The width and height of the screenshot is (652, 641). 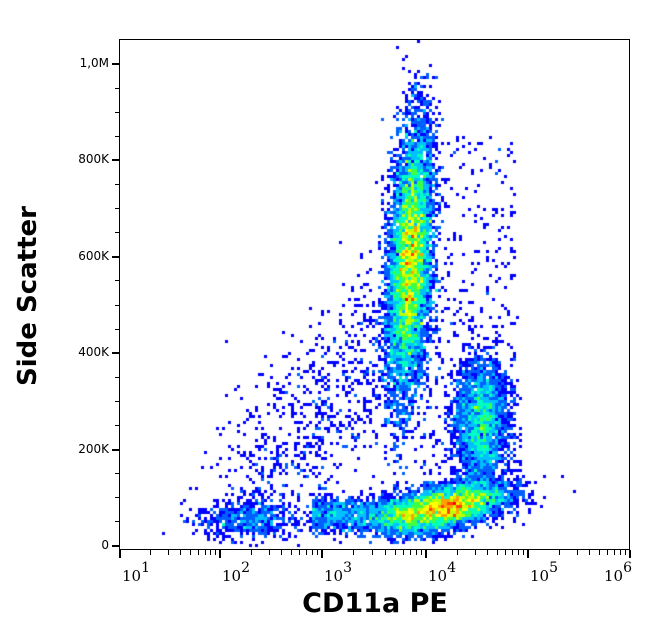 What do you see at coordinates (93, 255) in the screenshot?
I see `y-tick-label: 600K` at bounding box center [93, 255].